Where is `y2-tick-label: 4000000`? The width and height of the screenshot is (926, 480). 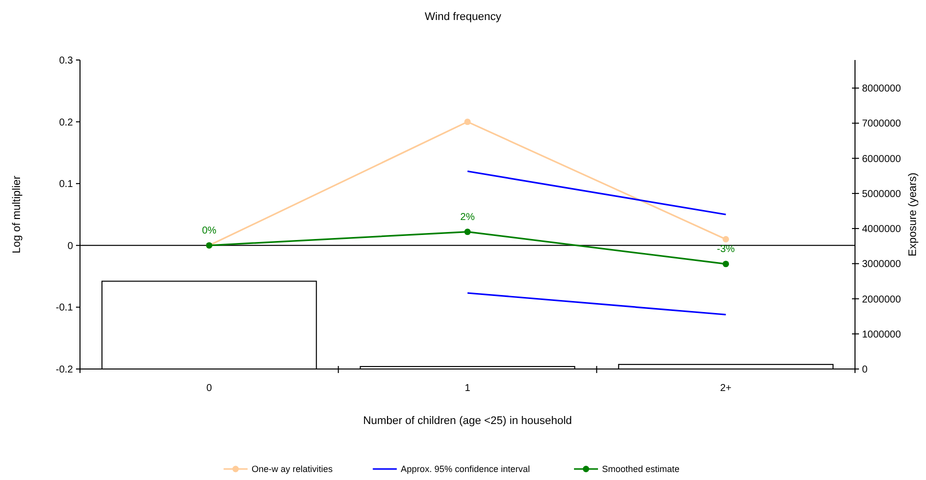
y2-tick-label: 4000000 is located at coordinates (882, 230).